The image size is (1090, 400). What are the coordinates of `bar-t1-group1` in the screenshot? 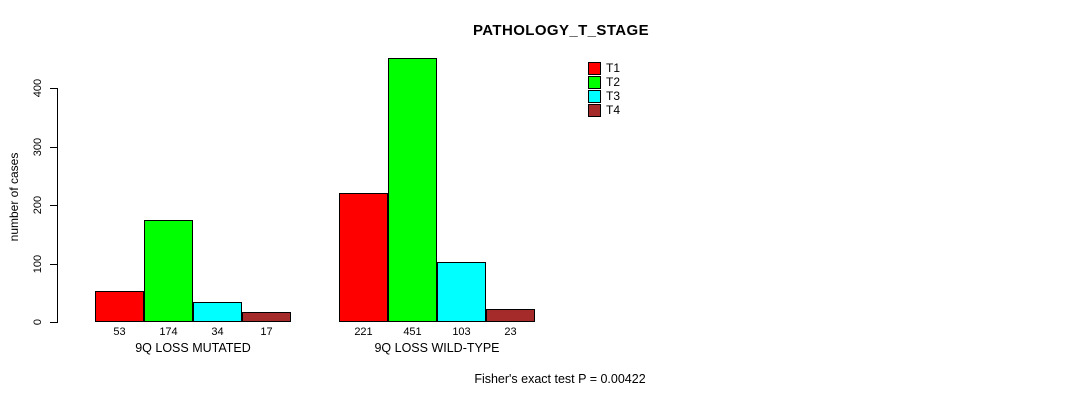 It's located at (119, 306).